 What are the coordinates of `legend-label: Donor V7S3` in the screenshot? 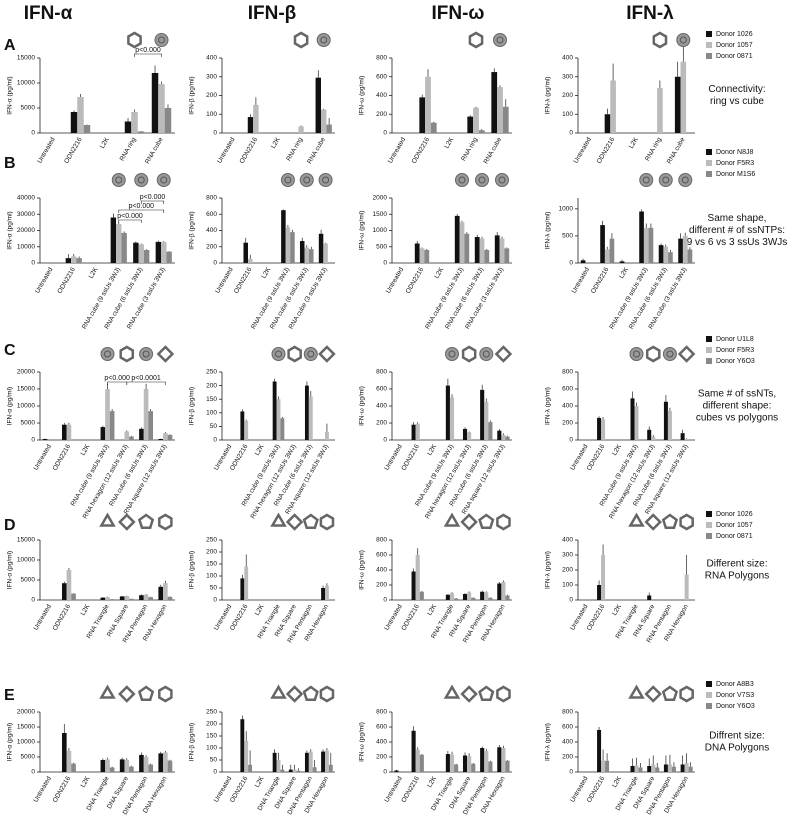 It's located at (735, 695).